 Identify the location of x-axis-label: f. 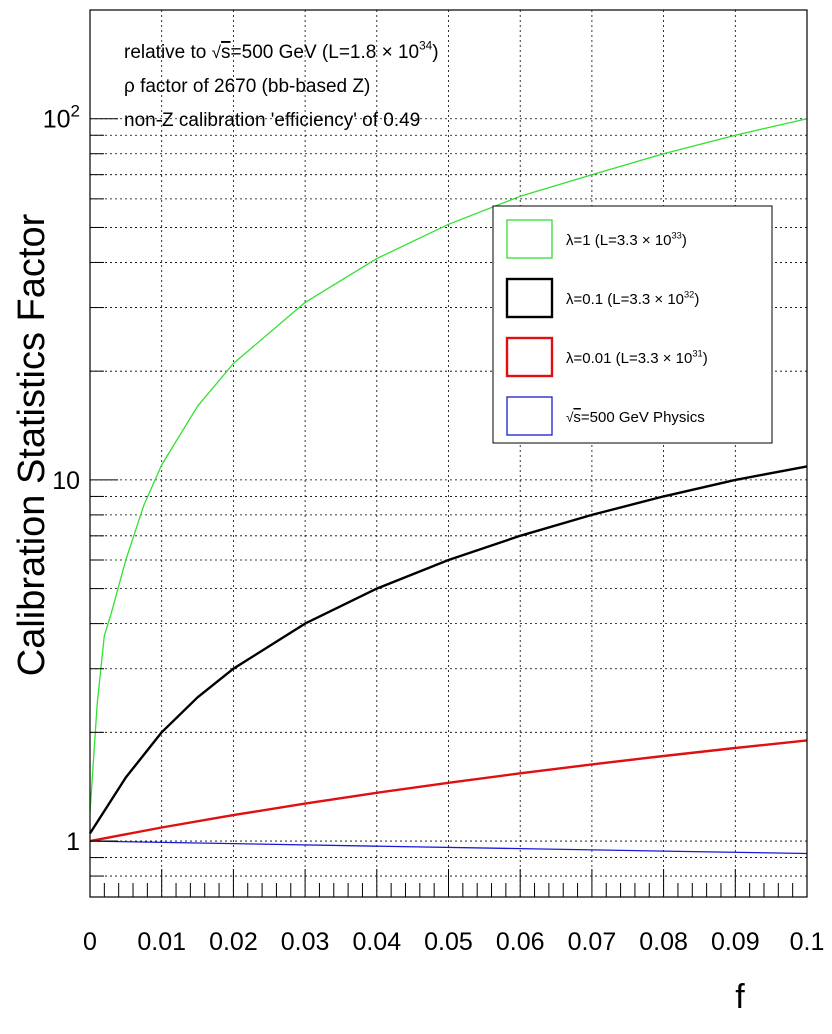
(740, 997).